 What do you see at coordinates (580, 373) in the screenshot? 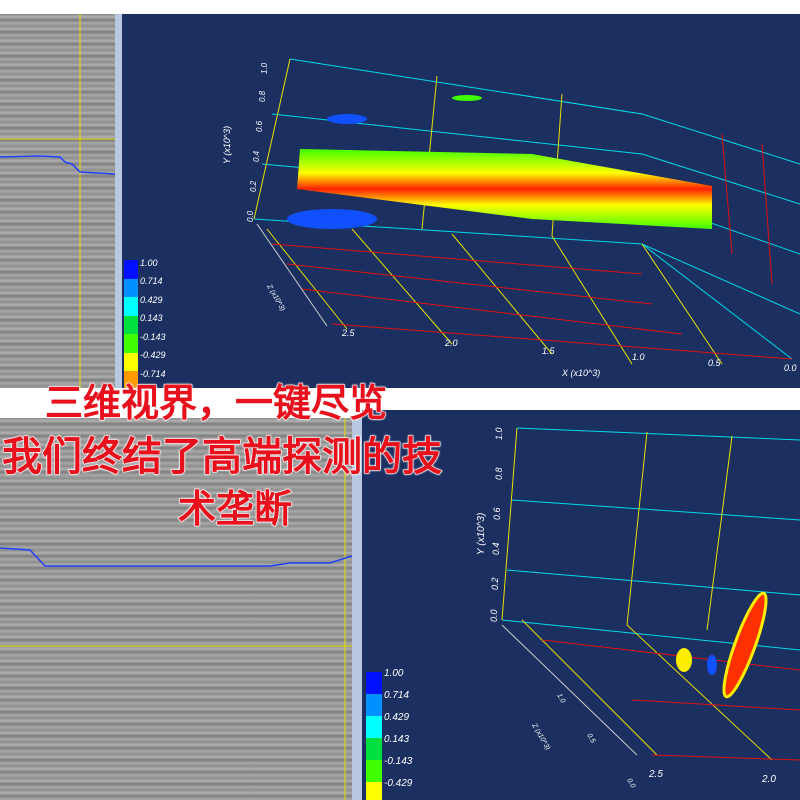
I see `x-axis-label: X (x10^3)` at bounding box center [580, 373].